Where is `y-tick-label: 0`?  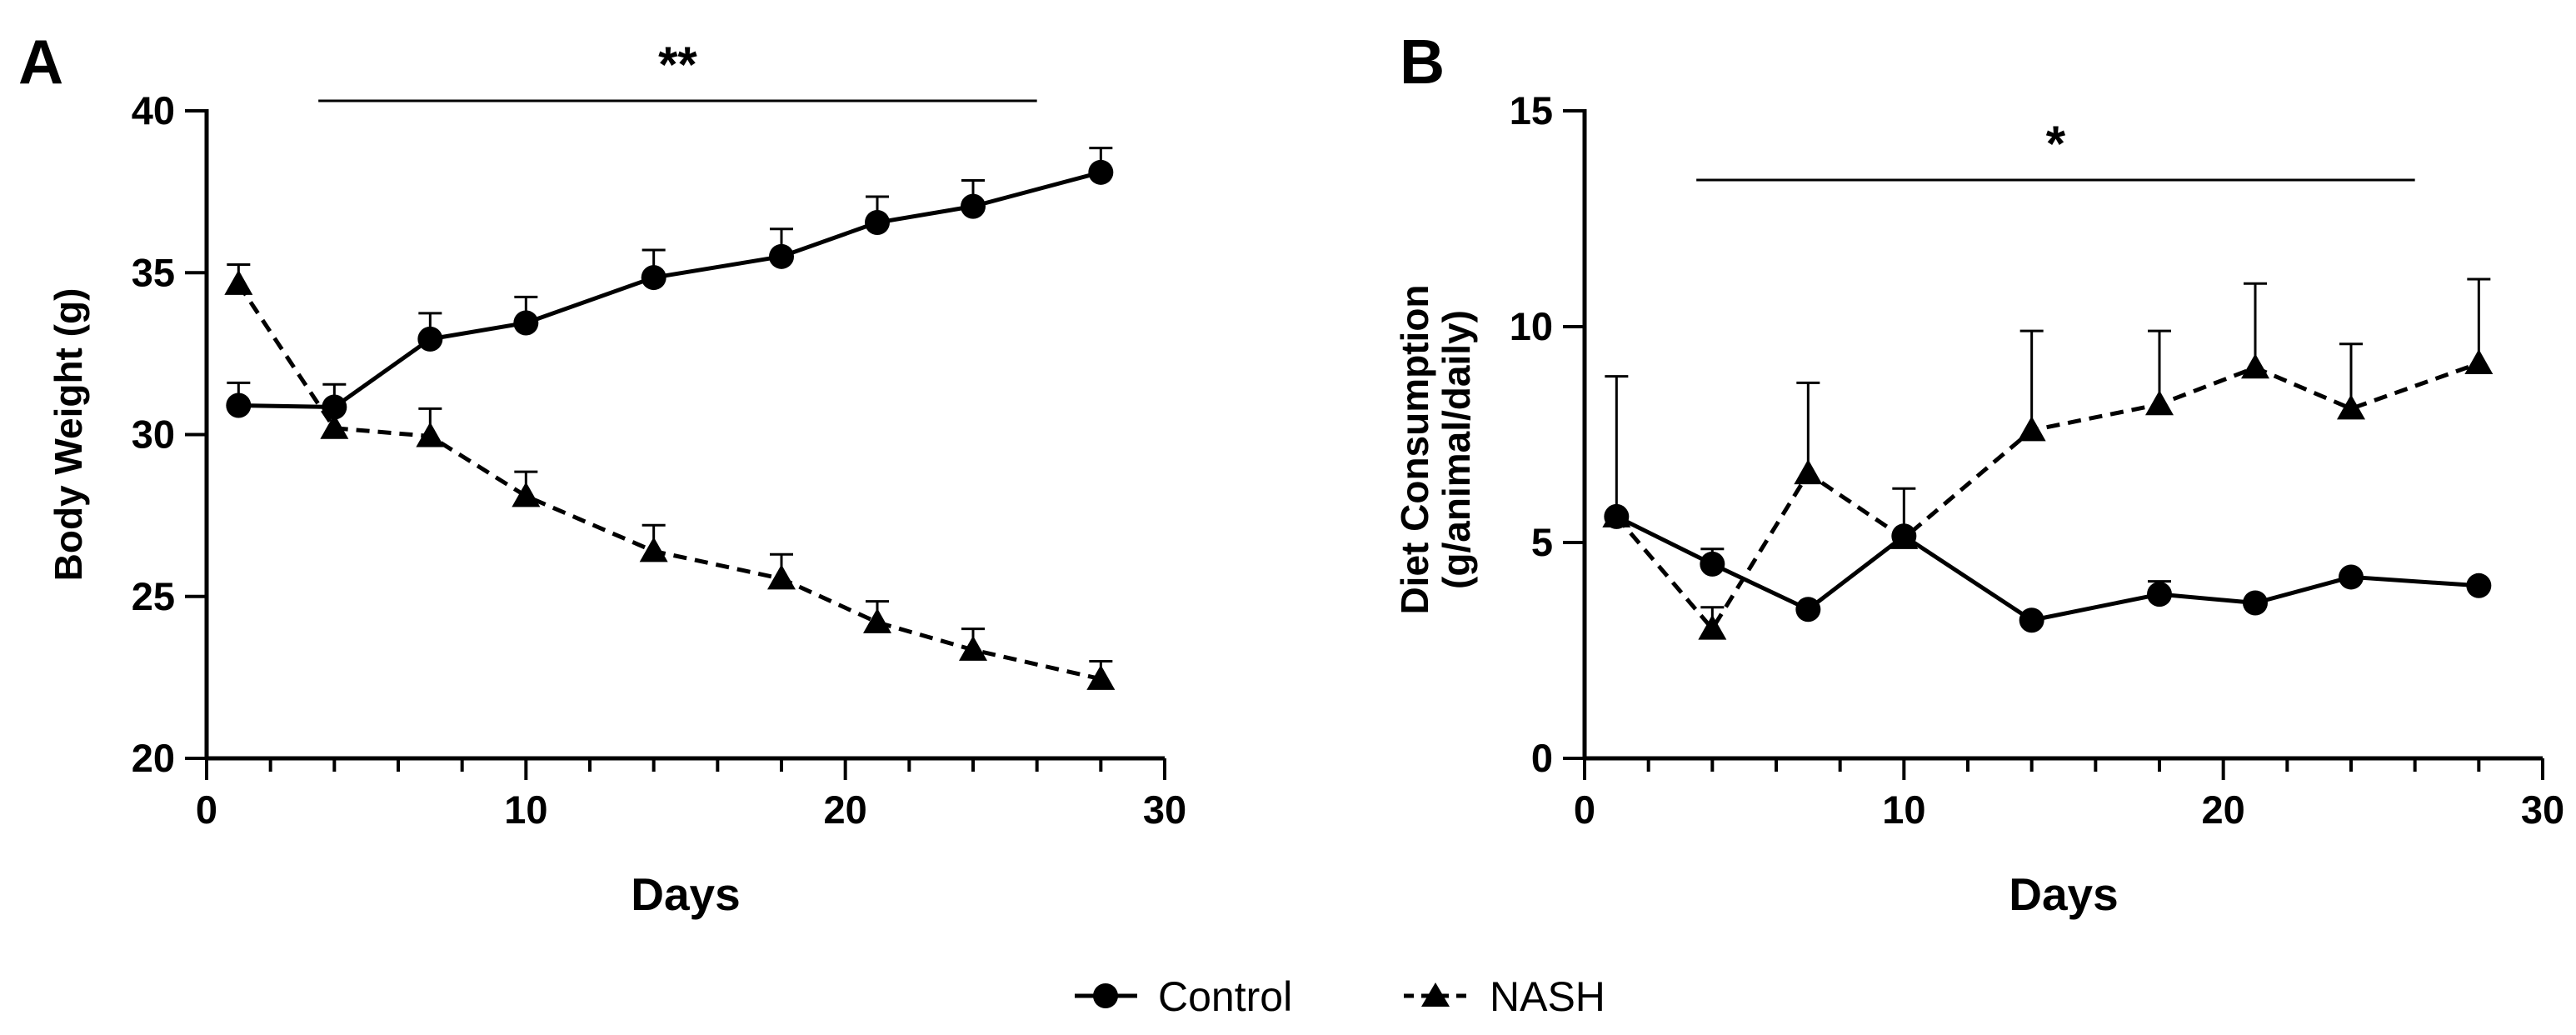
y-tick-label: 0 is located at coordinates (1542, 758).